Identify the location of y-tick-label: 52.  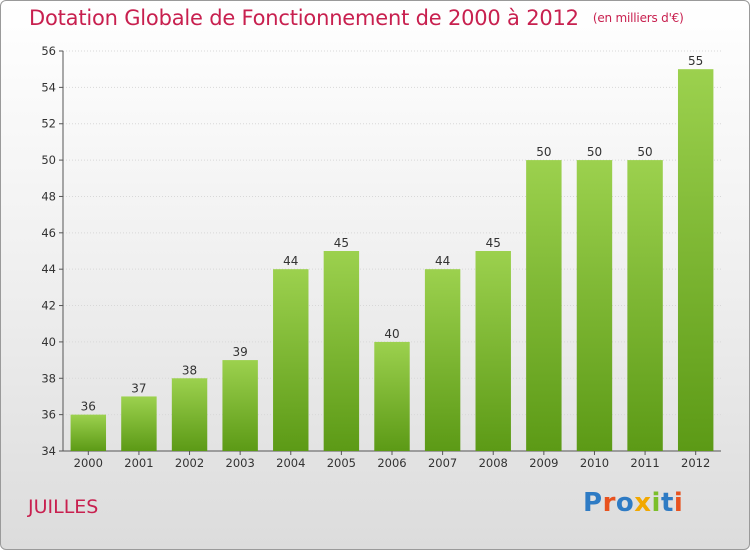
(48, 124).